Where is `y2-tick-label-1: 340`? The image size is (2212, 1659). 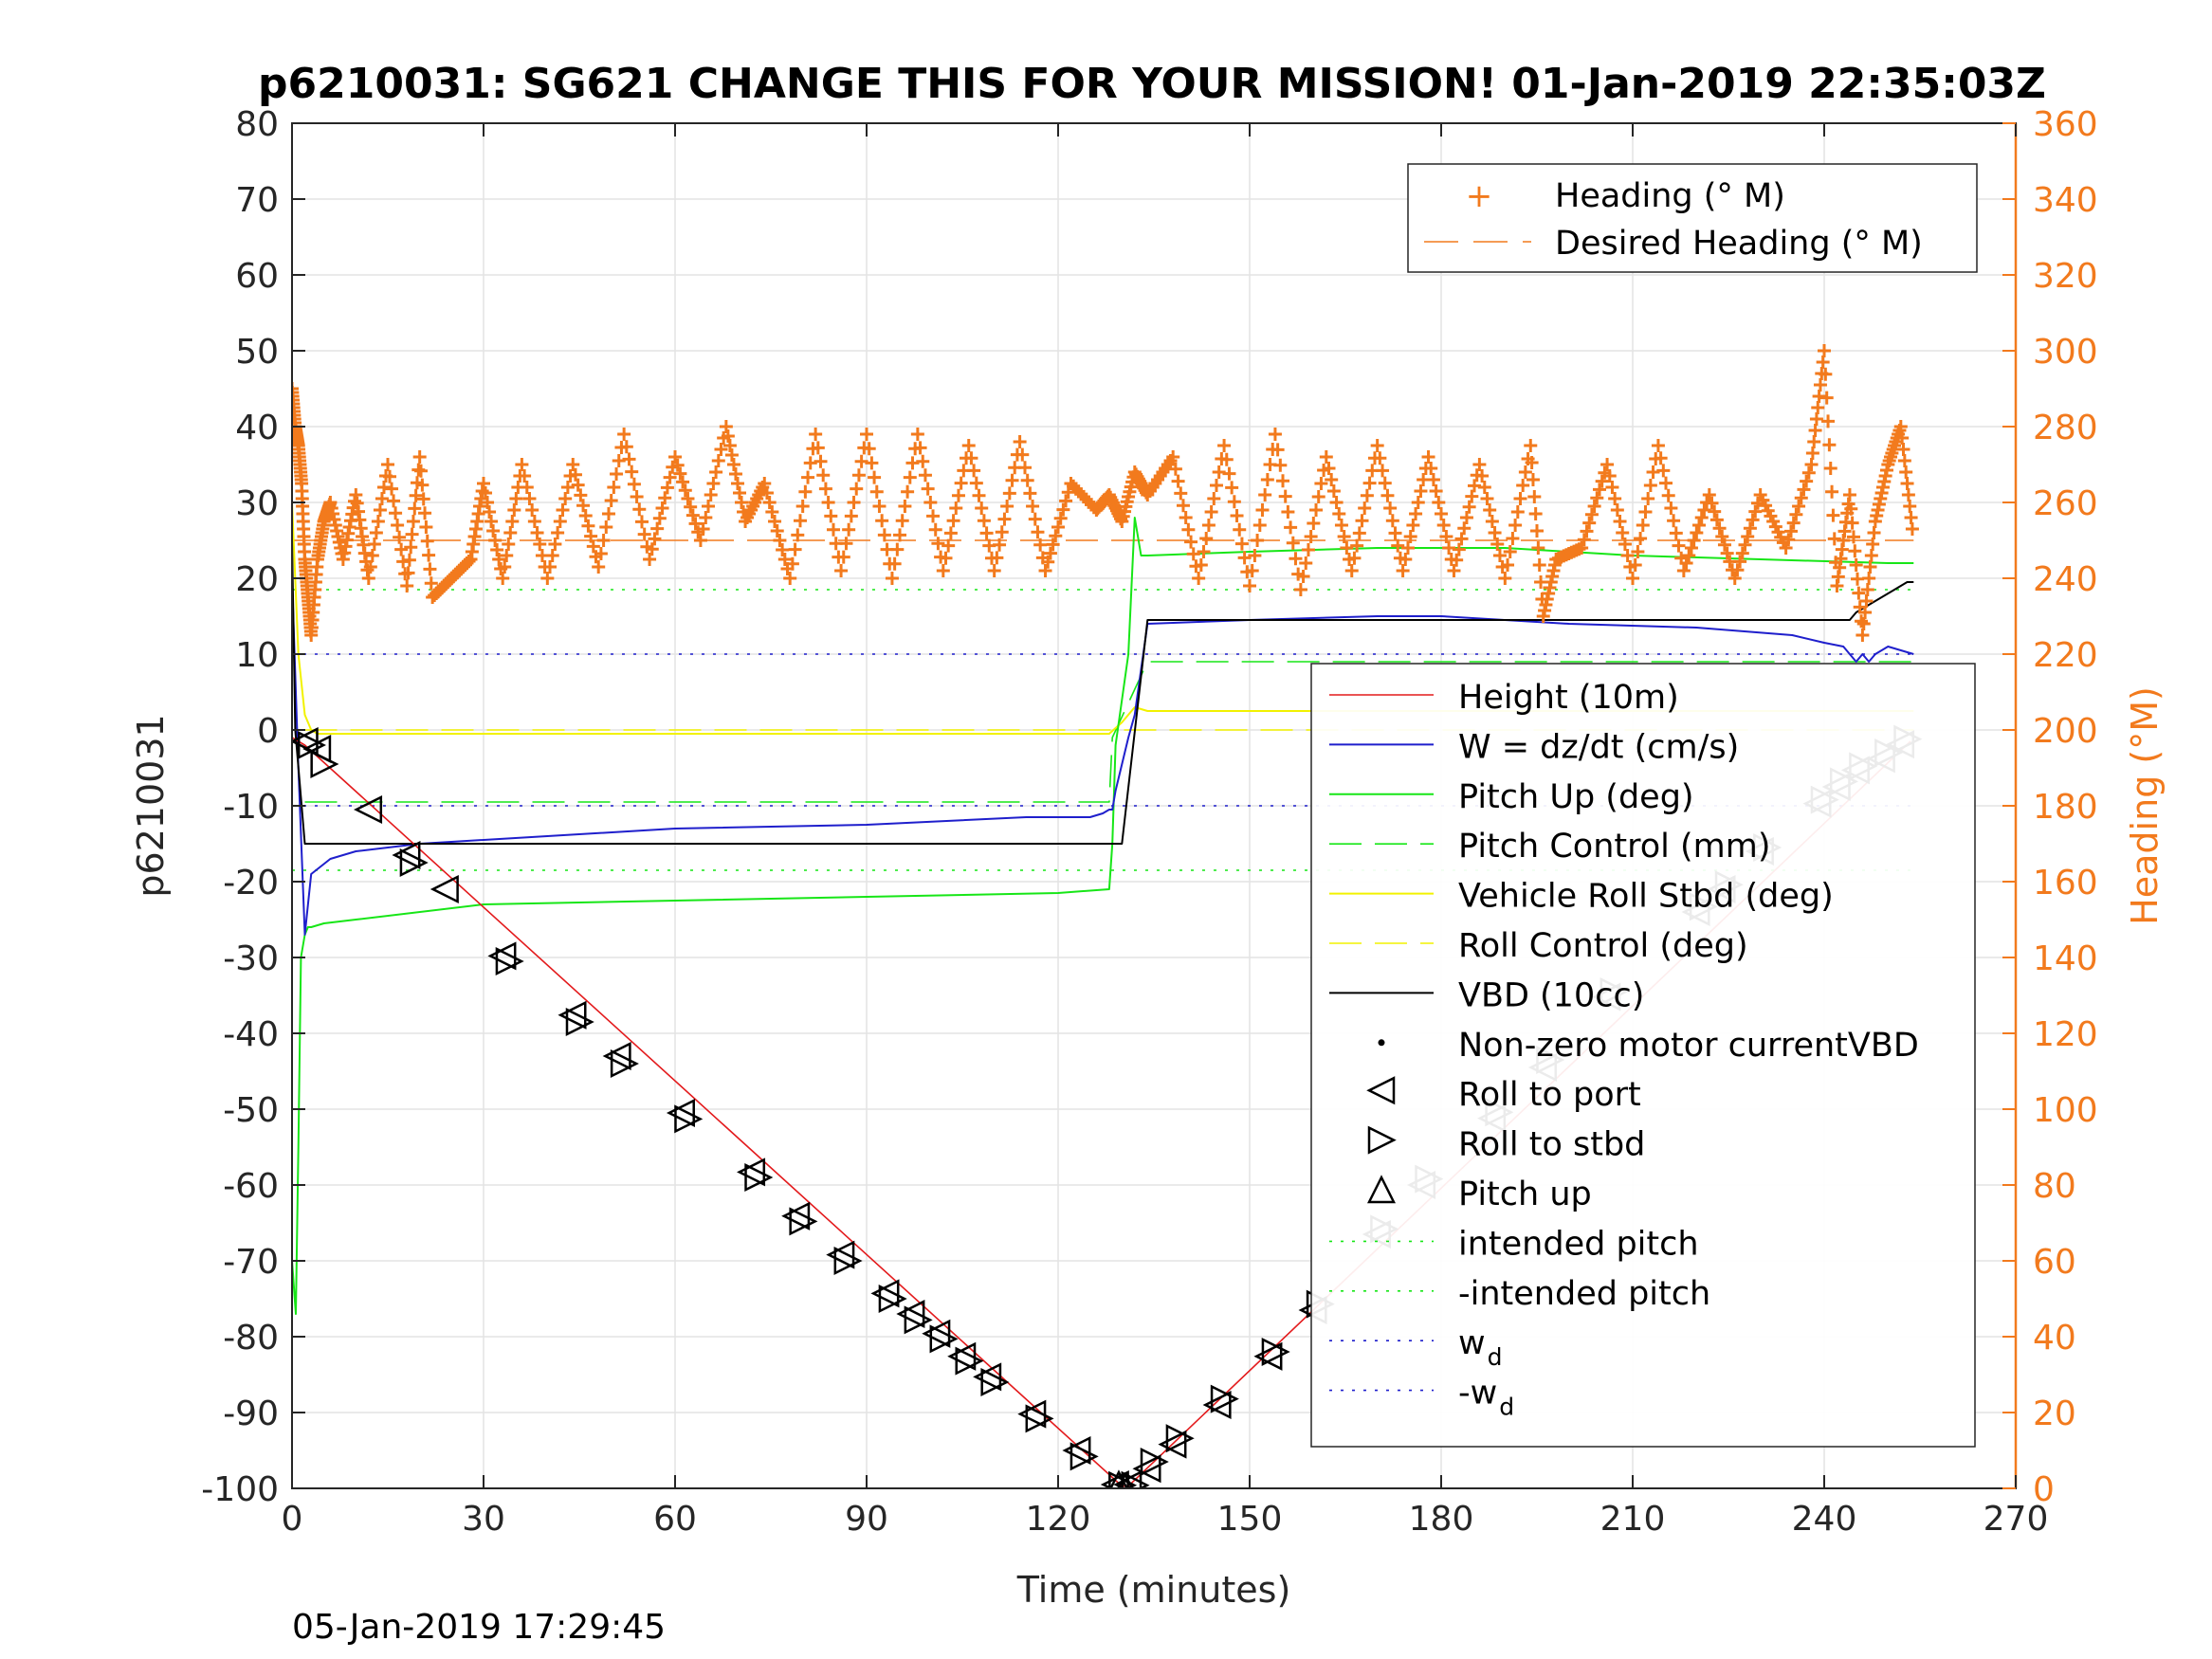 y2-tick-label-1: 340 is located at coordinates (2065, 200).